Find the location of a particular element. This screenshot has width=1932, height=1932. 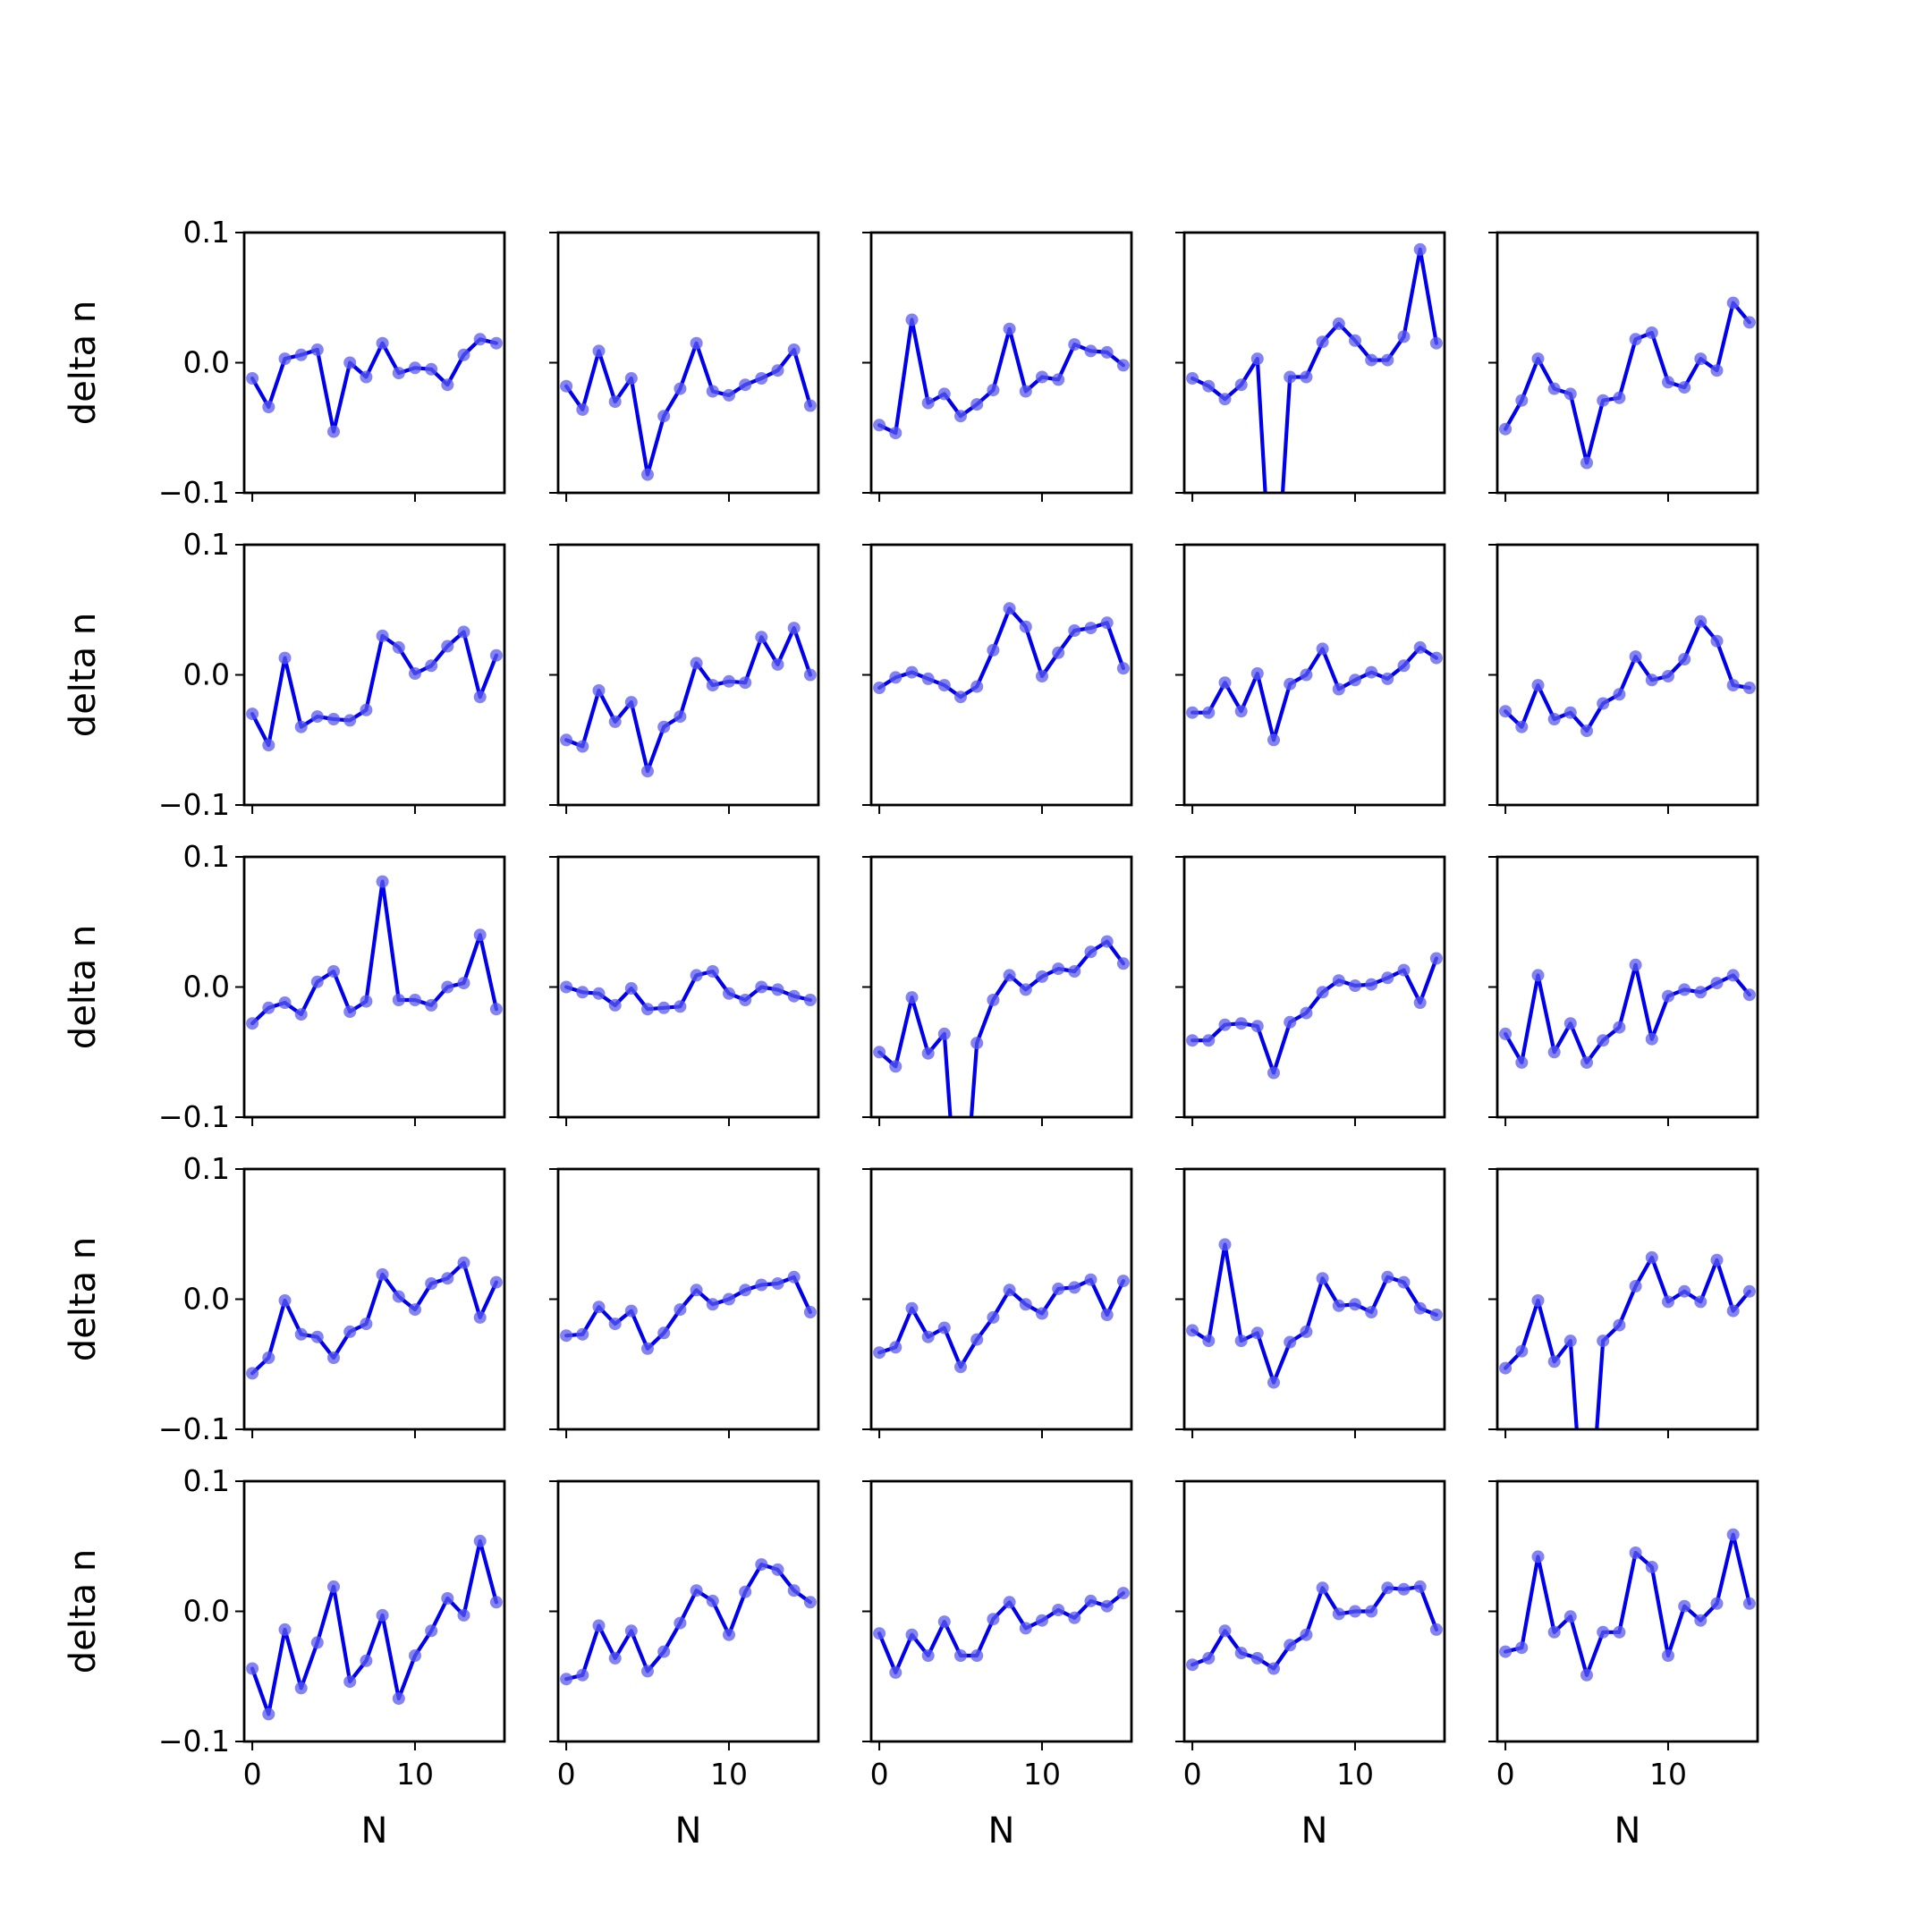

subplot-r4-c5 is located at coordinates (1623, 1373).